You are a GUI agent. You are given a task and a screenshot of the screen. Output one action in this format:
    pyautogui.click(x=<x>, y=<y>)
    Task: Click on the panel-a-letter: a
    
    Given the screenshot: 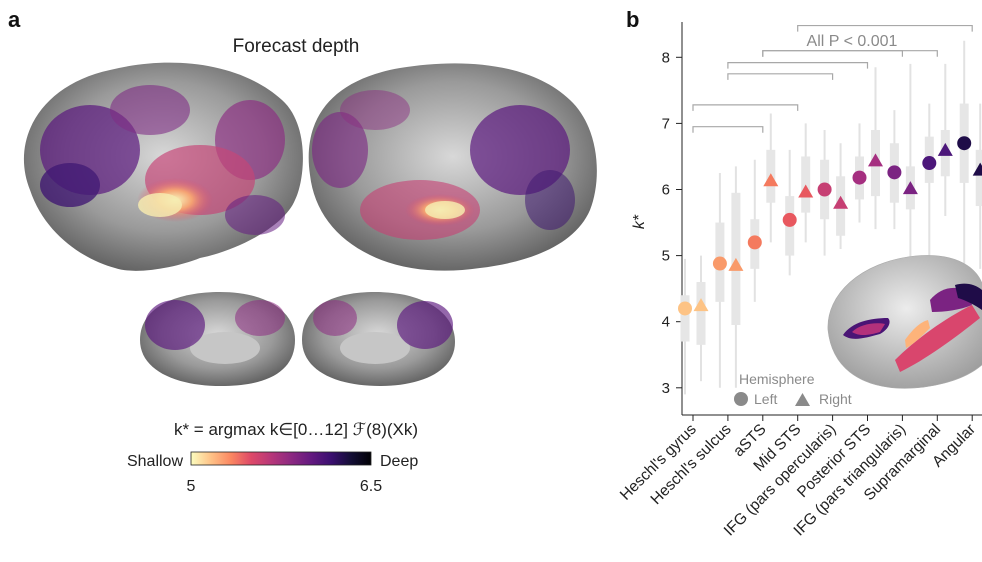 What is the action you would take?
    pyautogui.click(x=14, y=19)
    